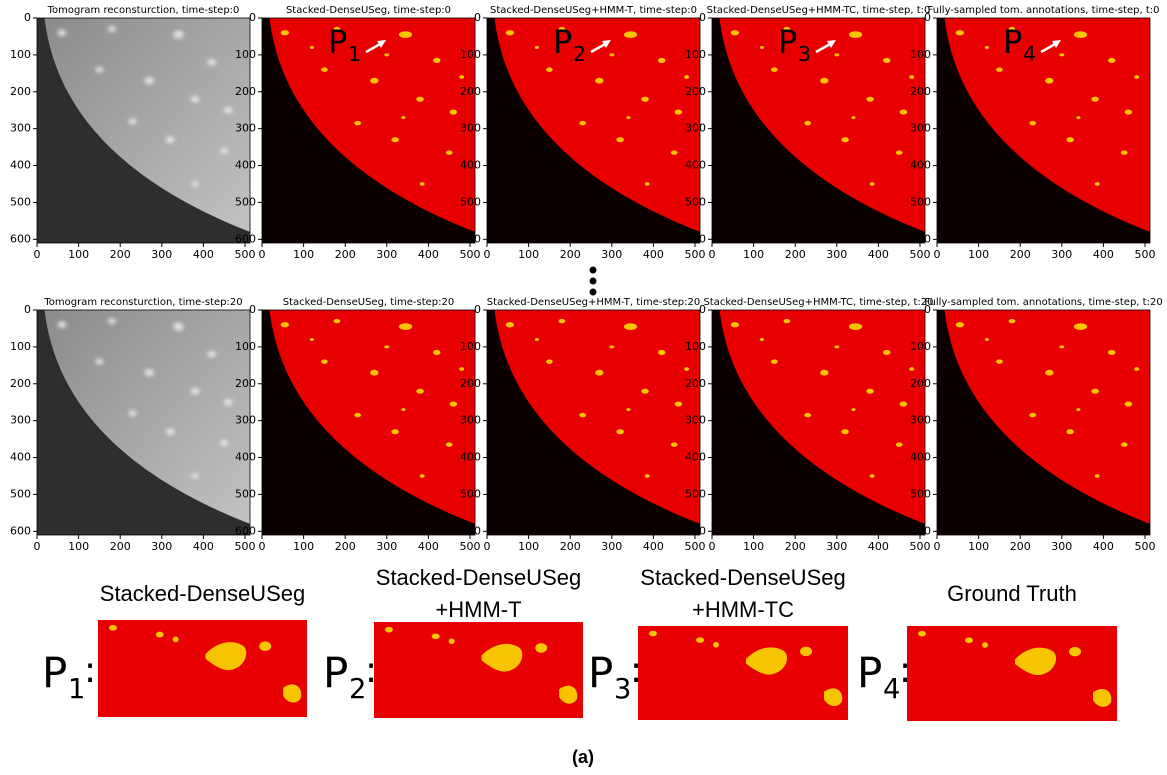 Image resolution: width=1167 pixels, height=775 pixels. I want to click on crop-title: +HMM-T, so click(478, 609).